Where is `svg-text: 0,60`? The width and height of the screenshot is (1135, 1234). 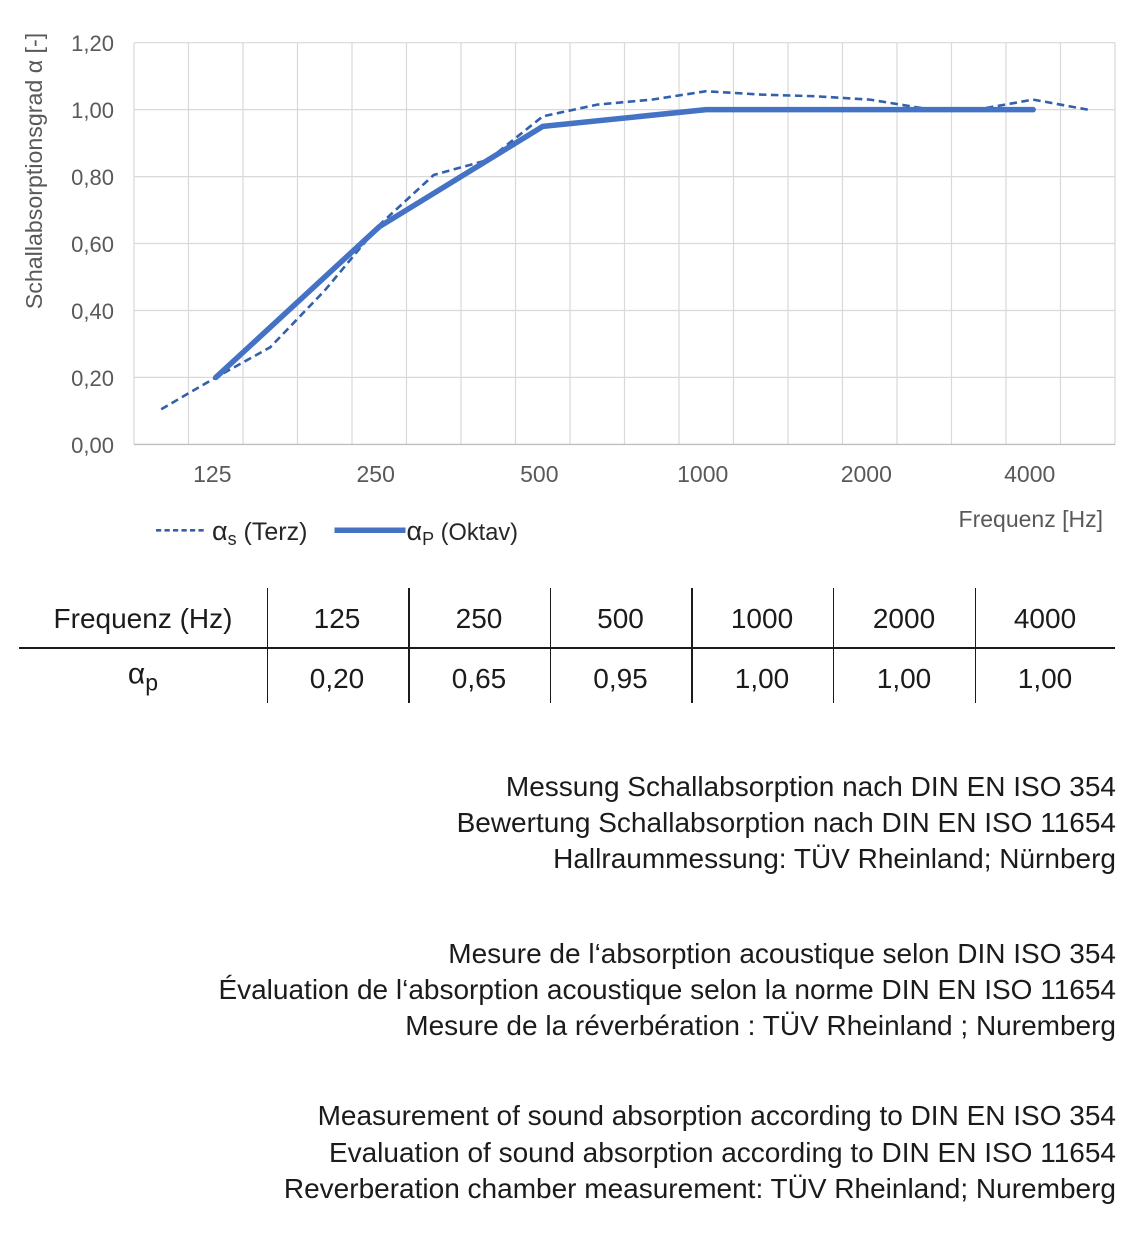 svg-text: 0,60 is located at coordinates (92, 244).